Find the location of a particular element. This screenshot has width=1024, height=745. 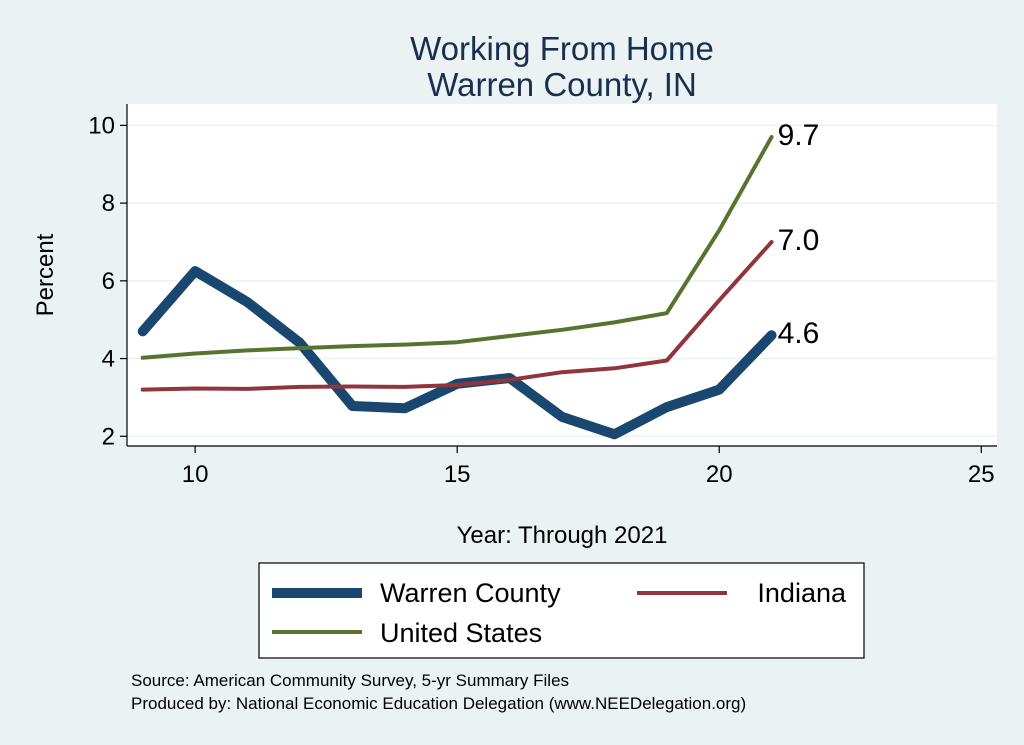

legend: Warren County Indiana United States is located at coordinates (561, 610).